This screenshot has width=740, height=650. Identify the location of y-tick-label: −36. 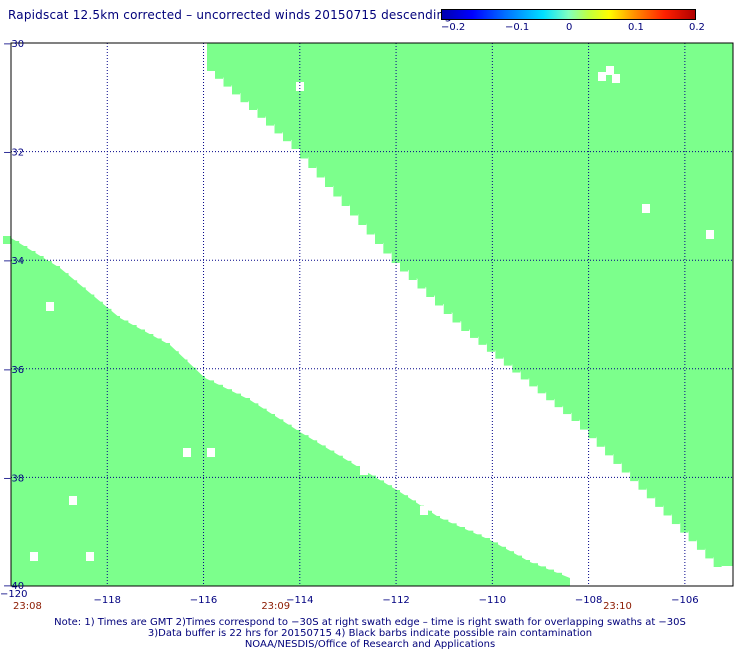
(13, 370).